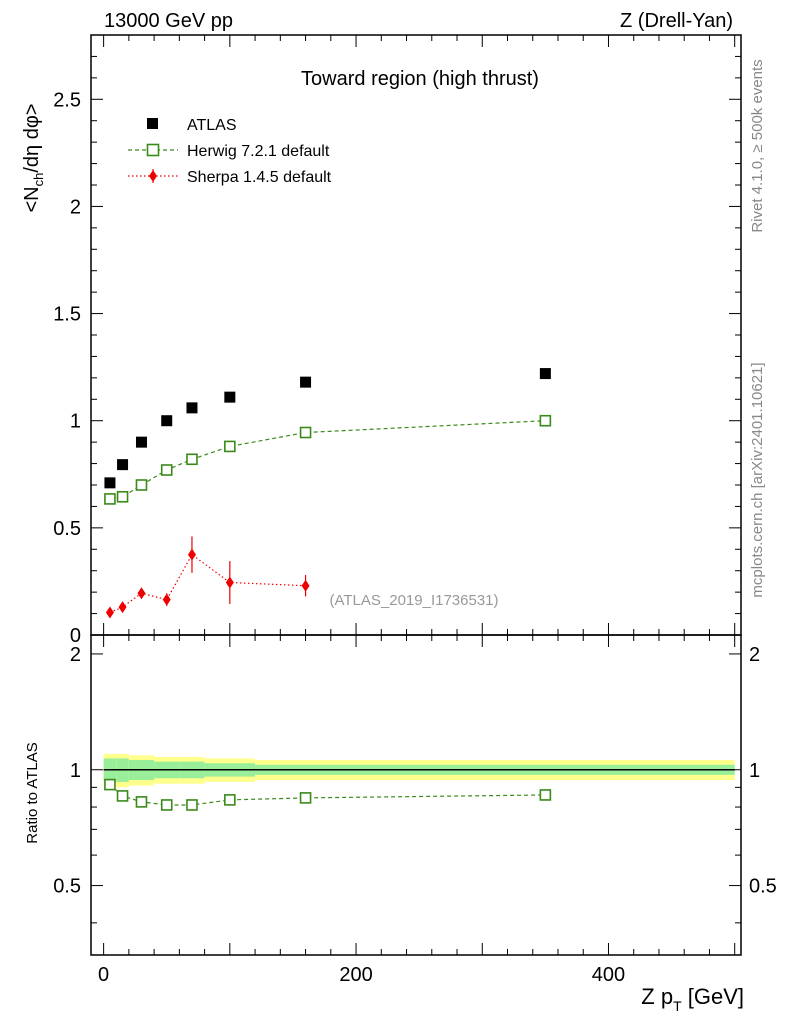 The image size is (786, 1024). Describe the element at coordinates (212, 125) in the screenshot. I see `legend-atlas-label: ATLAS` at that location.